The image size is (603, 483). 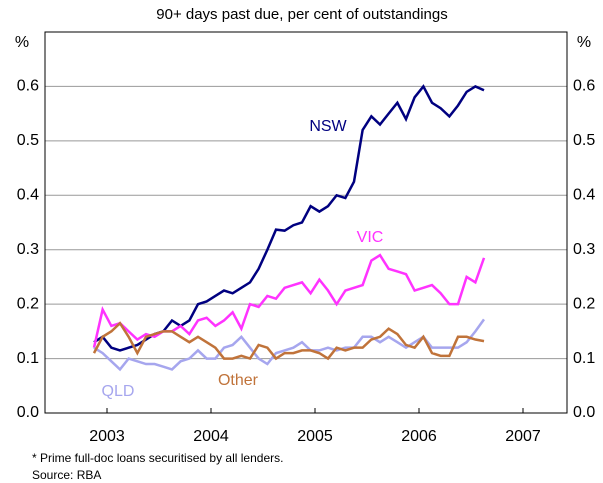 I want to click on y2-tick-label: 0.2, so click(x=584, y=303).